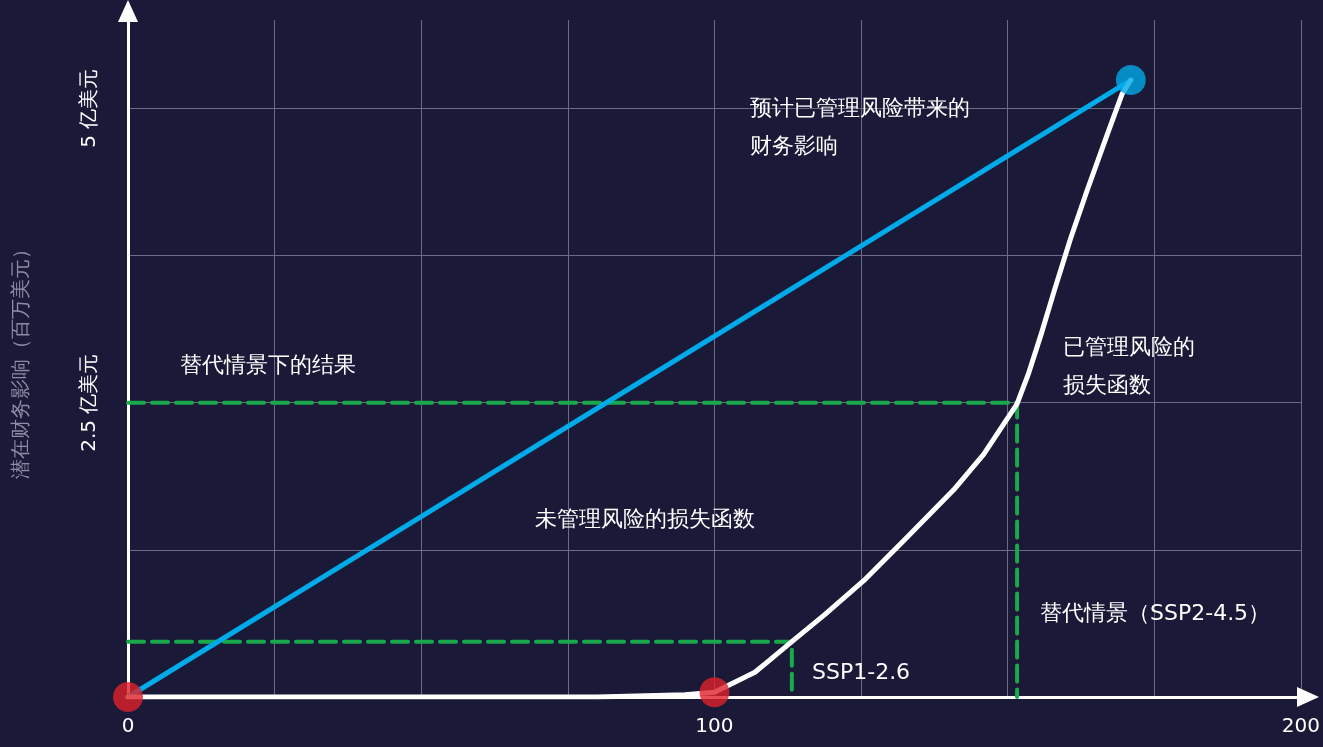 The image size is (1323, 747). I want to click on y-axis-title: 潜在财务影响（百万美元）, so click(20, 358).